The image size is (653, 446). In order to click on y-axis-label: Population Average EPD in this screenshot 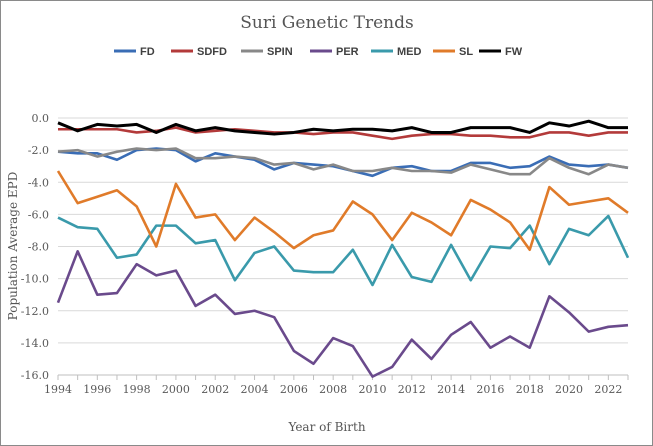, I will do `click(13, 246)`.